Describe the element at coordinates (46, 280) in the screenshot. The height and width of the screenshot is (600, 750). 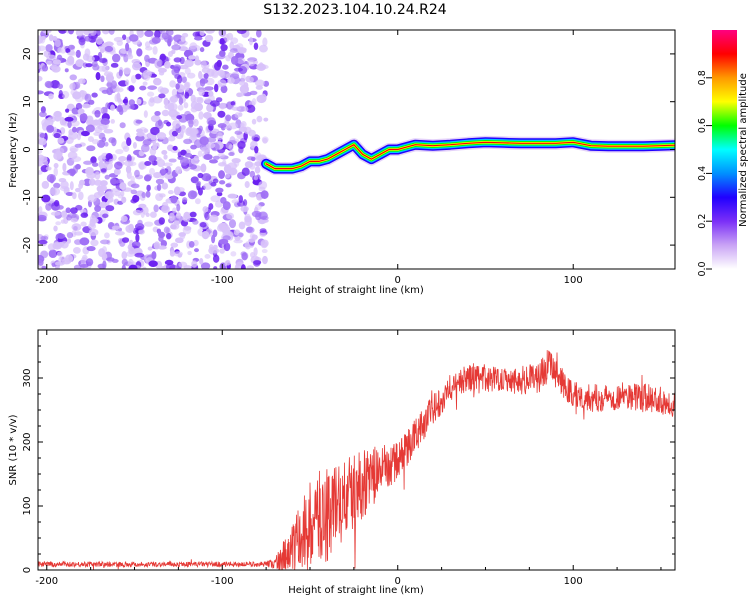
I see `x-tick-label: -200` at that location.